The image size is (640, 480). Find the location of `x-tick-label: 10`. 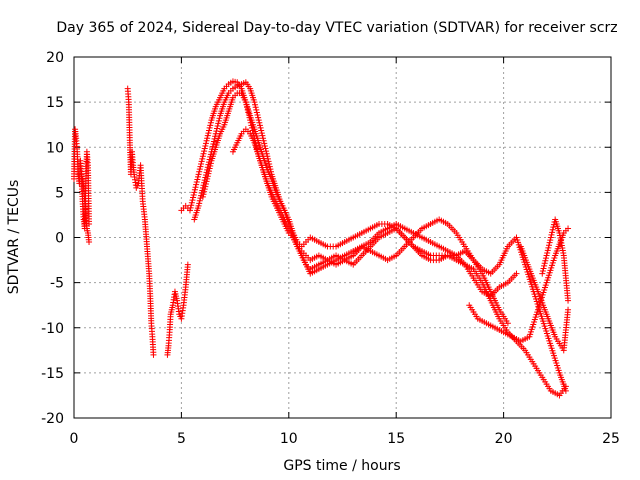

x-tick-label: 10 is located at coordinates (289, 439).